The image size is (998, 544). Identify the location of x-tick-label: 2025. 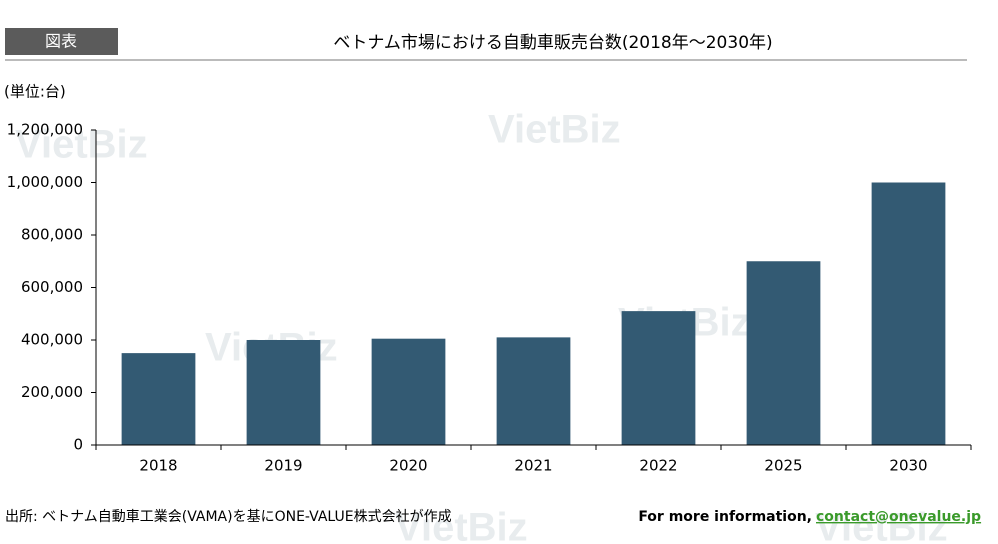
(783, 466).